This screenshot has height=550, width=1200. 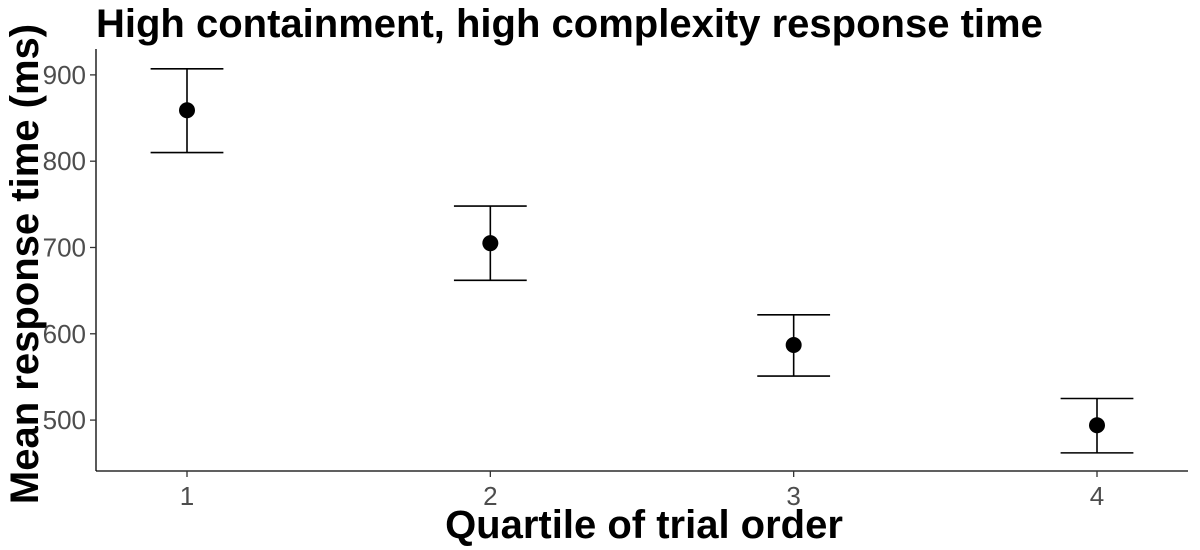 I want to click on y-tick-label: 700, so click(x=64, y=247).